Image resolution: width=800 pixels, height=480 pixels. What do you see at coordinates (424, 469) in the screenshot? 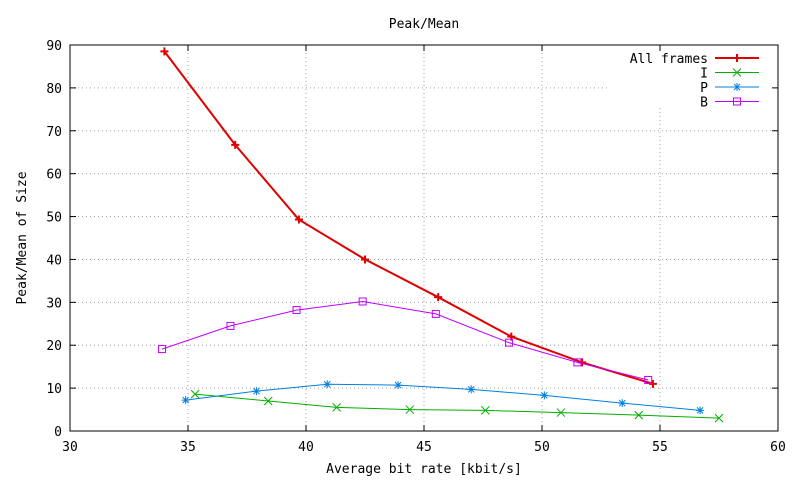
I see `x-axis-label: Average bit rate [kbit/s]` at bounding box center [424, 469].